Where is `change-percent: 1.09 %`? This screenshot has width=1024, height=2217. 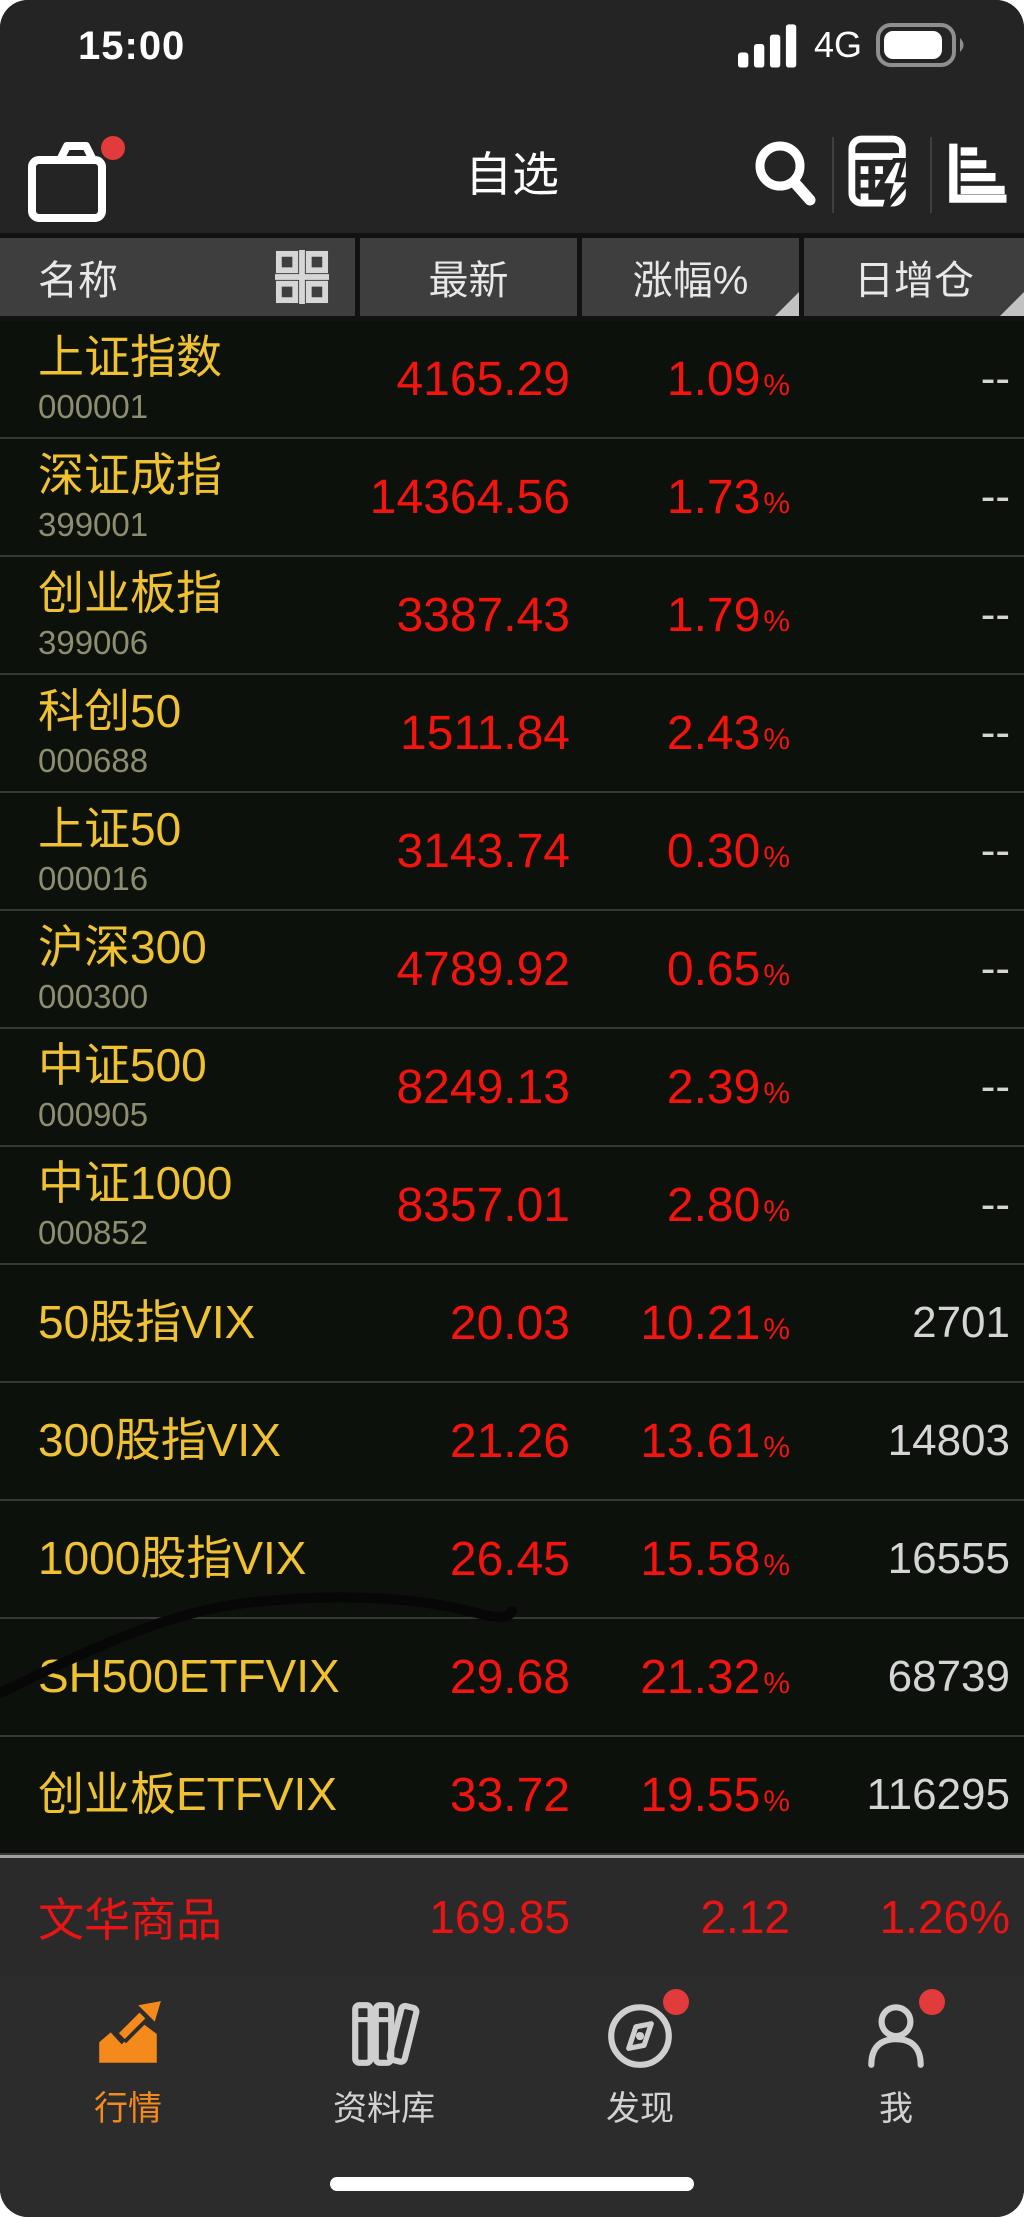
change-percent: 1.09 % is located at coordinates (691, 379).